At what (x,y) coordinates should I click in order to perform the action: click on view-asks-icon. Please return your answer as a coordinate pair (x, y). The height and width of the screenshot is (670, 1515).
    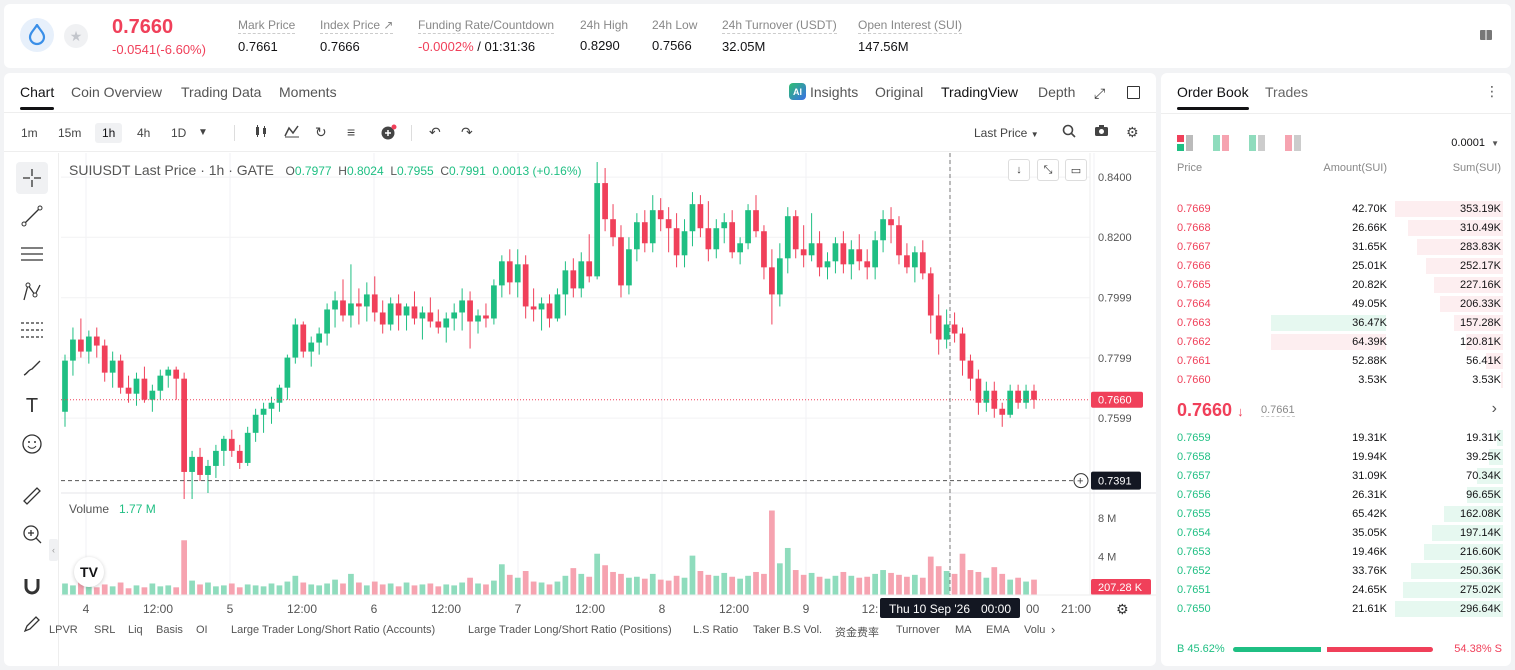
    Looking at the image, I should click on (1294, 144).